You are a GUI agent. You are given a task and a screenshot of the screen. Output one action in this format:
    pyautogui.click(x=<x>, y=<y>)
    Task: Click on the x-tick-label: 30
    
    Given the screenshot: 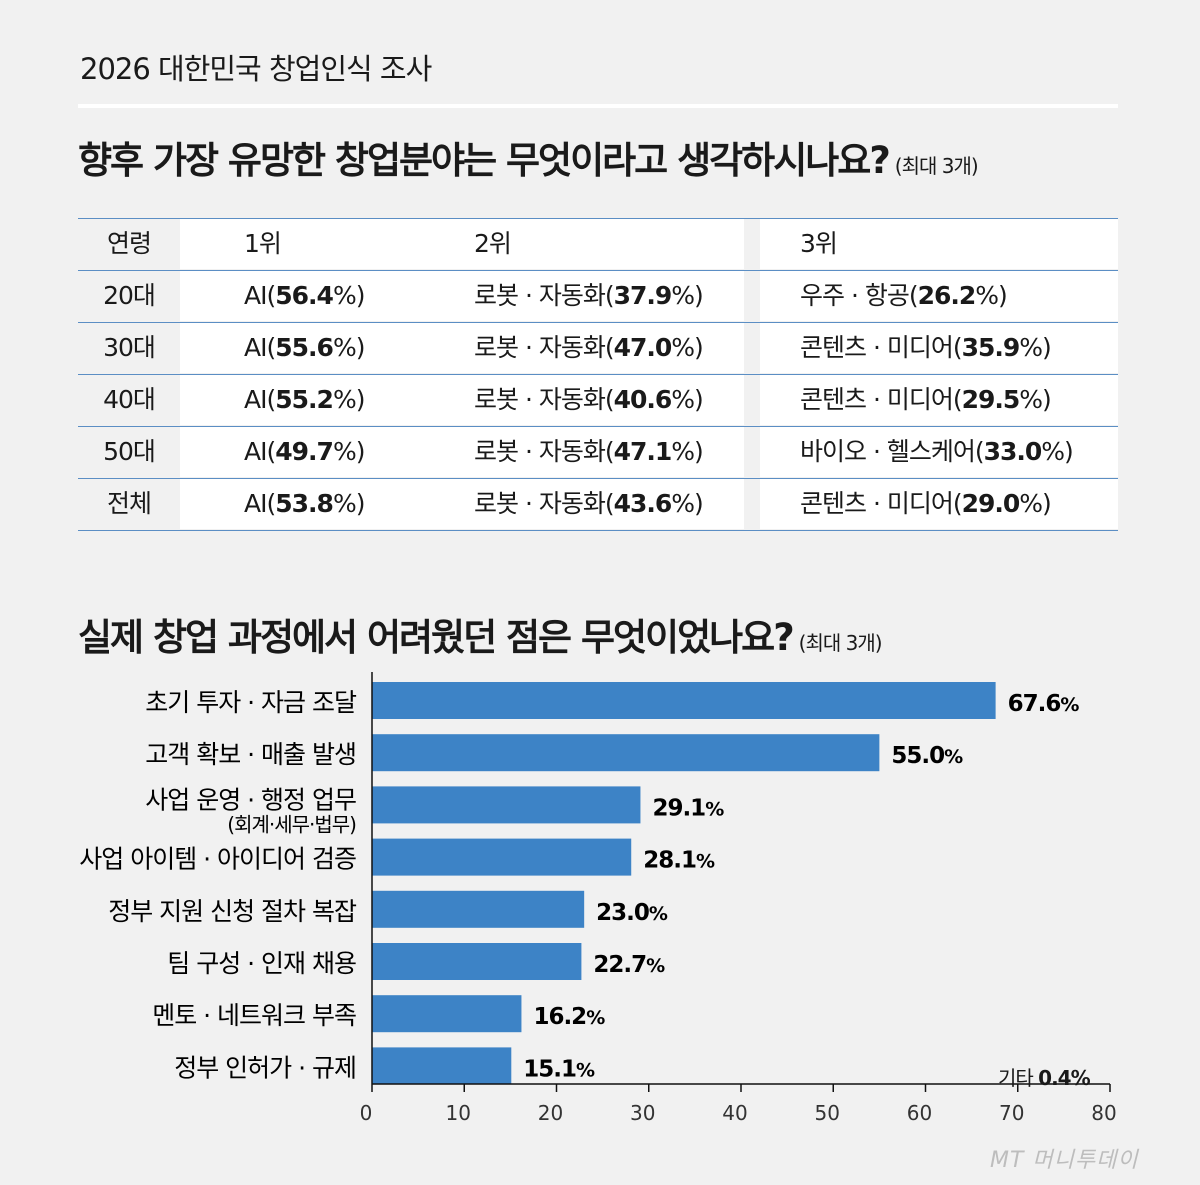 What is the action you would take?
    pyautogui.click(x=642, y=1113)
    